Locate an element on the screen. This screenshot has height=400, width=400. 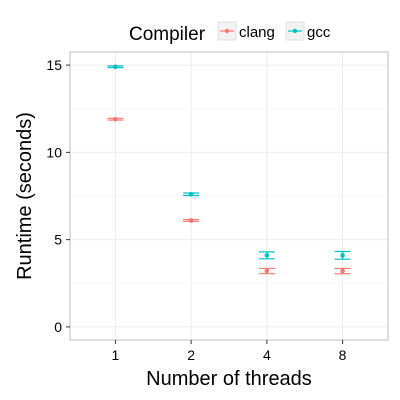
legend-item-gcc: gcc is located at coordinates (308, 31).